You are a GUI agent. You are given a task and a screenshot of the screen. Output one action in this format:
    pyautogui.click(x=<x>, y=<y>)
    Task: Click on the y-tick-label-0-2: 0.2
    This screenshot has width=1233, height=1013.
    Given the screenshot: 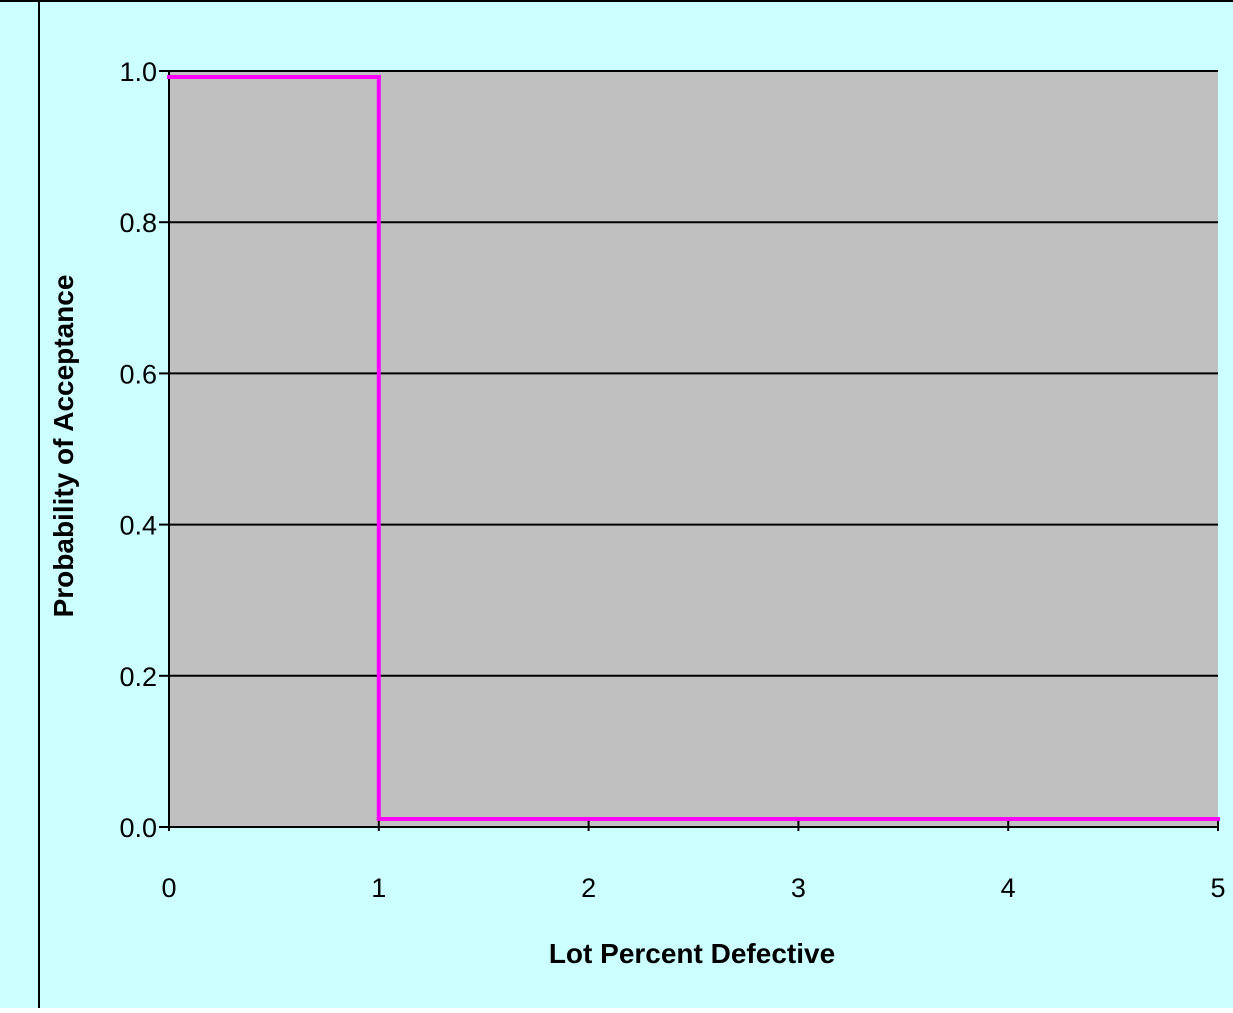 What is the action you would take?
    pyautogui.click(x=138, y=677)
    